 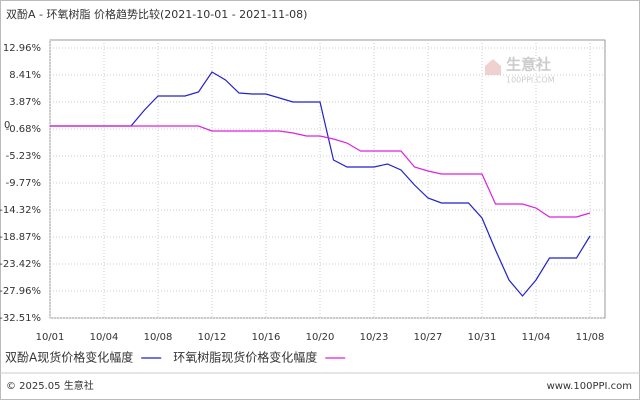 What do you see at coordinates (536, 337) in the screenshot?
I see `x-tick-label: 11/04` at bounding box center [536, 337].